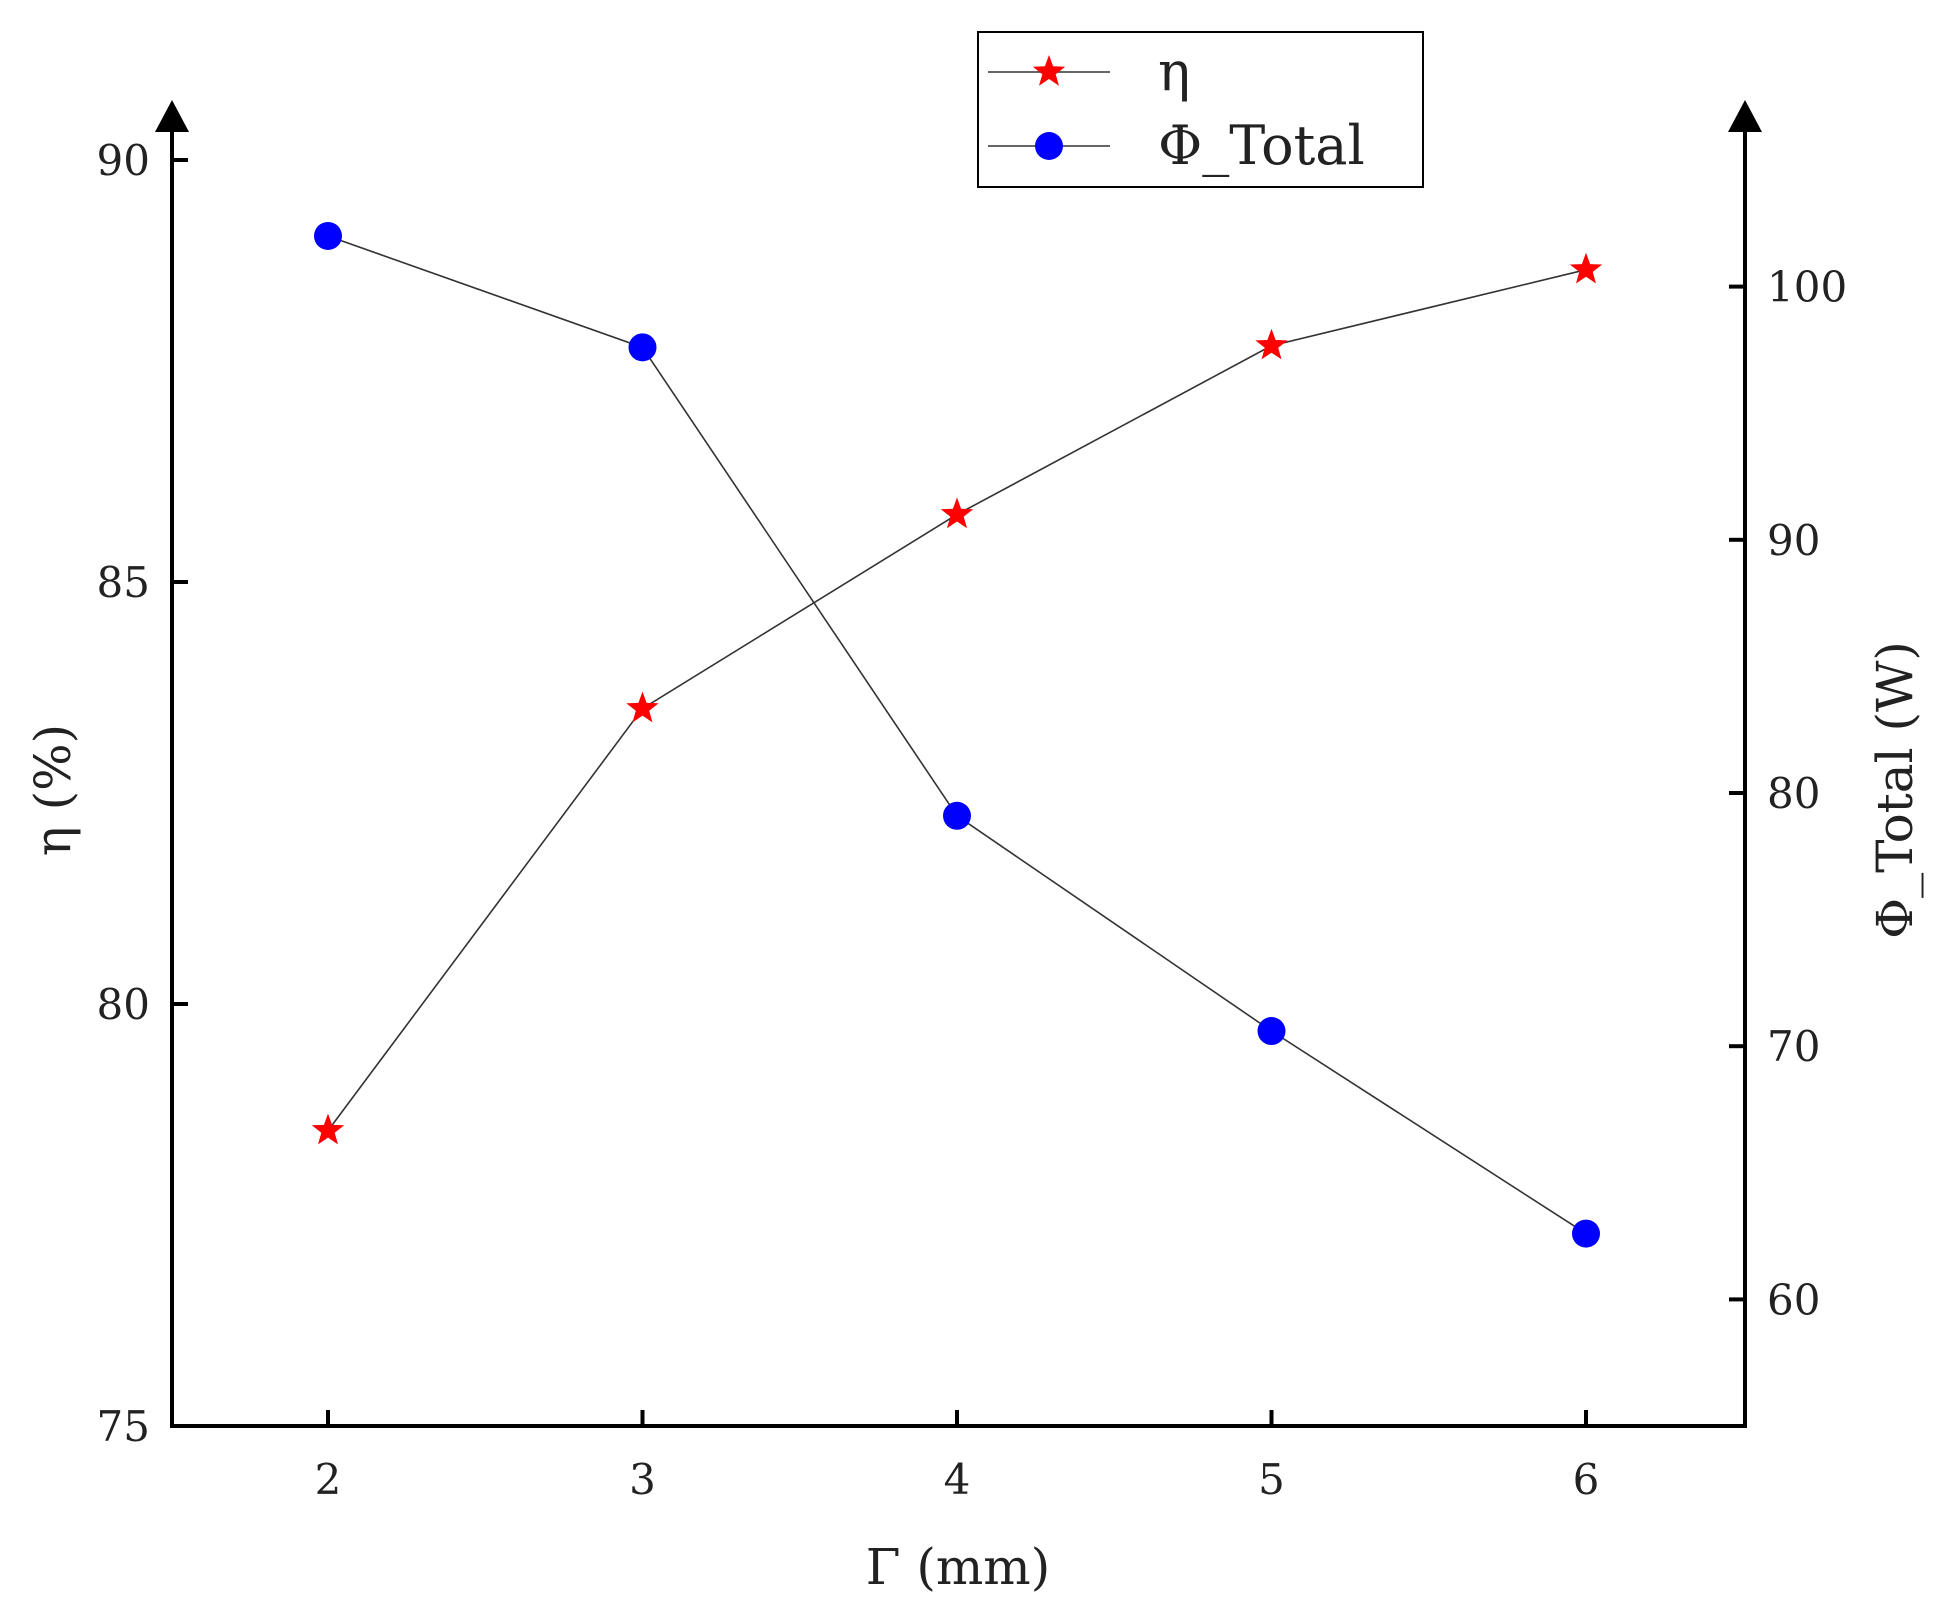 The width and height of the screenshot is (1945, 1610). I want to click on x-tick-label: 3, so click(642, 1479).